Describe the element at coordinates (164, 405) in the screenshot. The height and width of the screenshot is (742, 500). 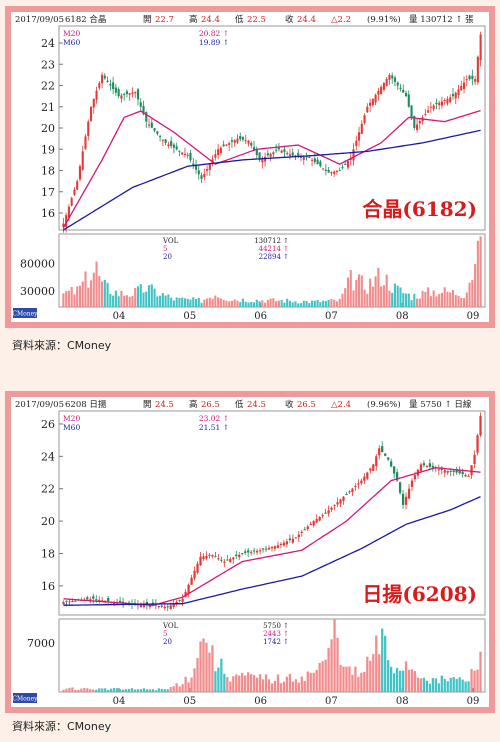
I see `header-open-value: 24.5` at that location.